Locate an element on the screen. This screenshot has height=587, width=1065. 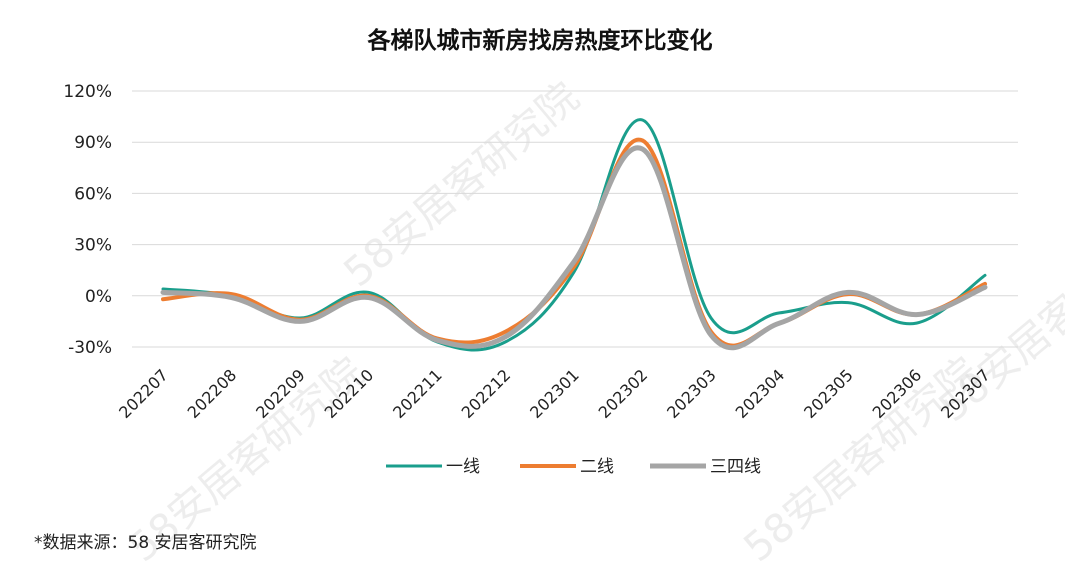
x-tick-label: 202208 is located at coordinates (212, 393).